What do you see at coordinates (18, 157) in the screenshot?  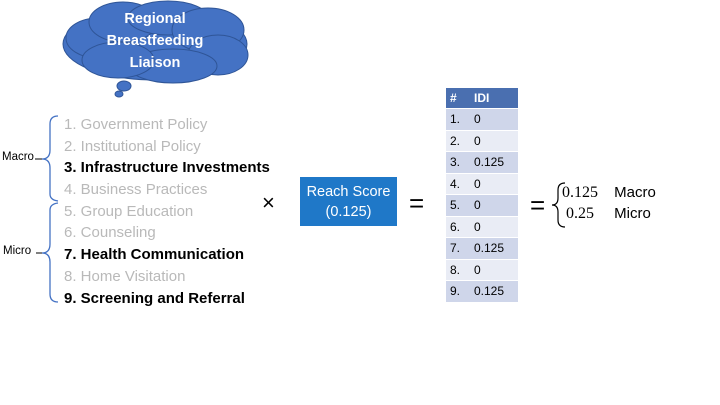 I see `macro-label: Macro` at bounding box center [18, 157].